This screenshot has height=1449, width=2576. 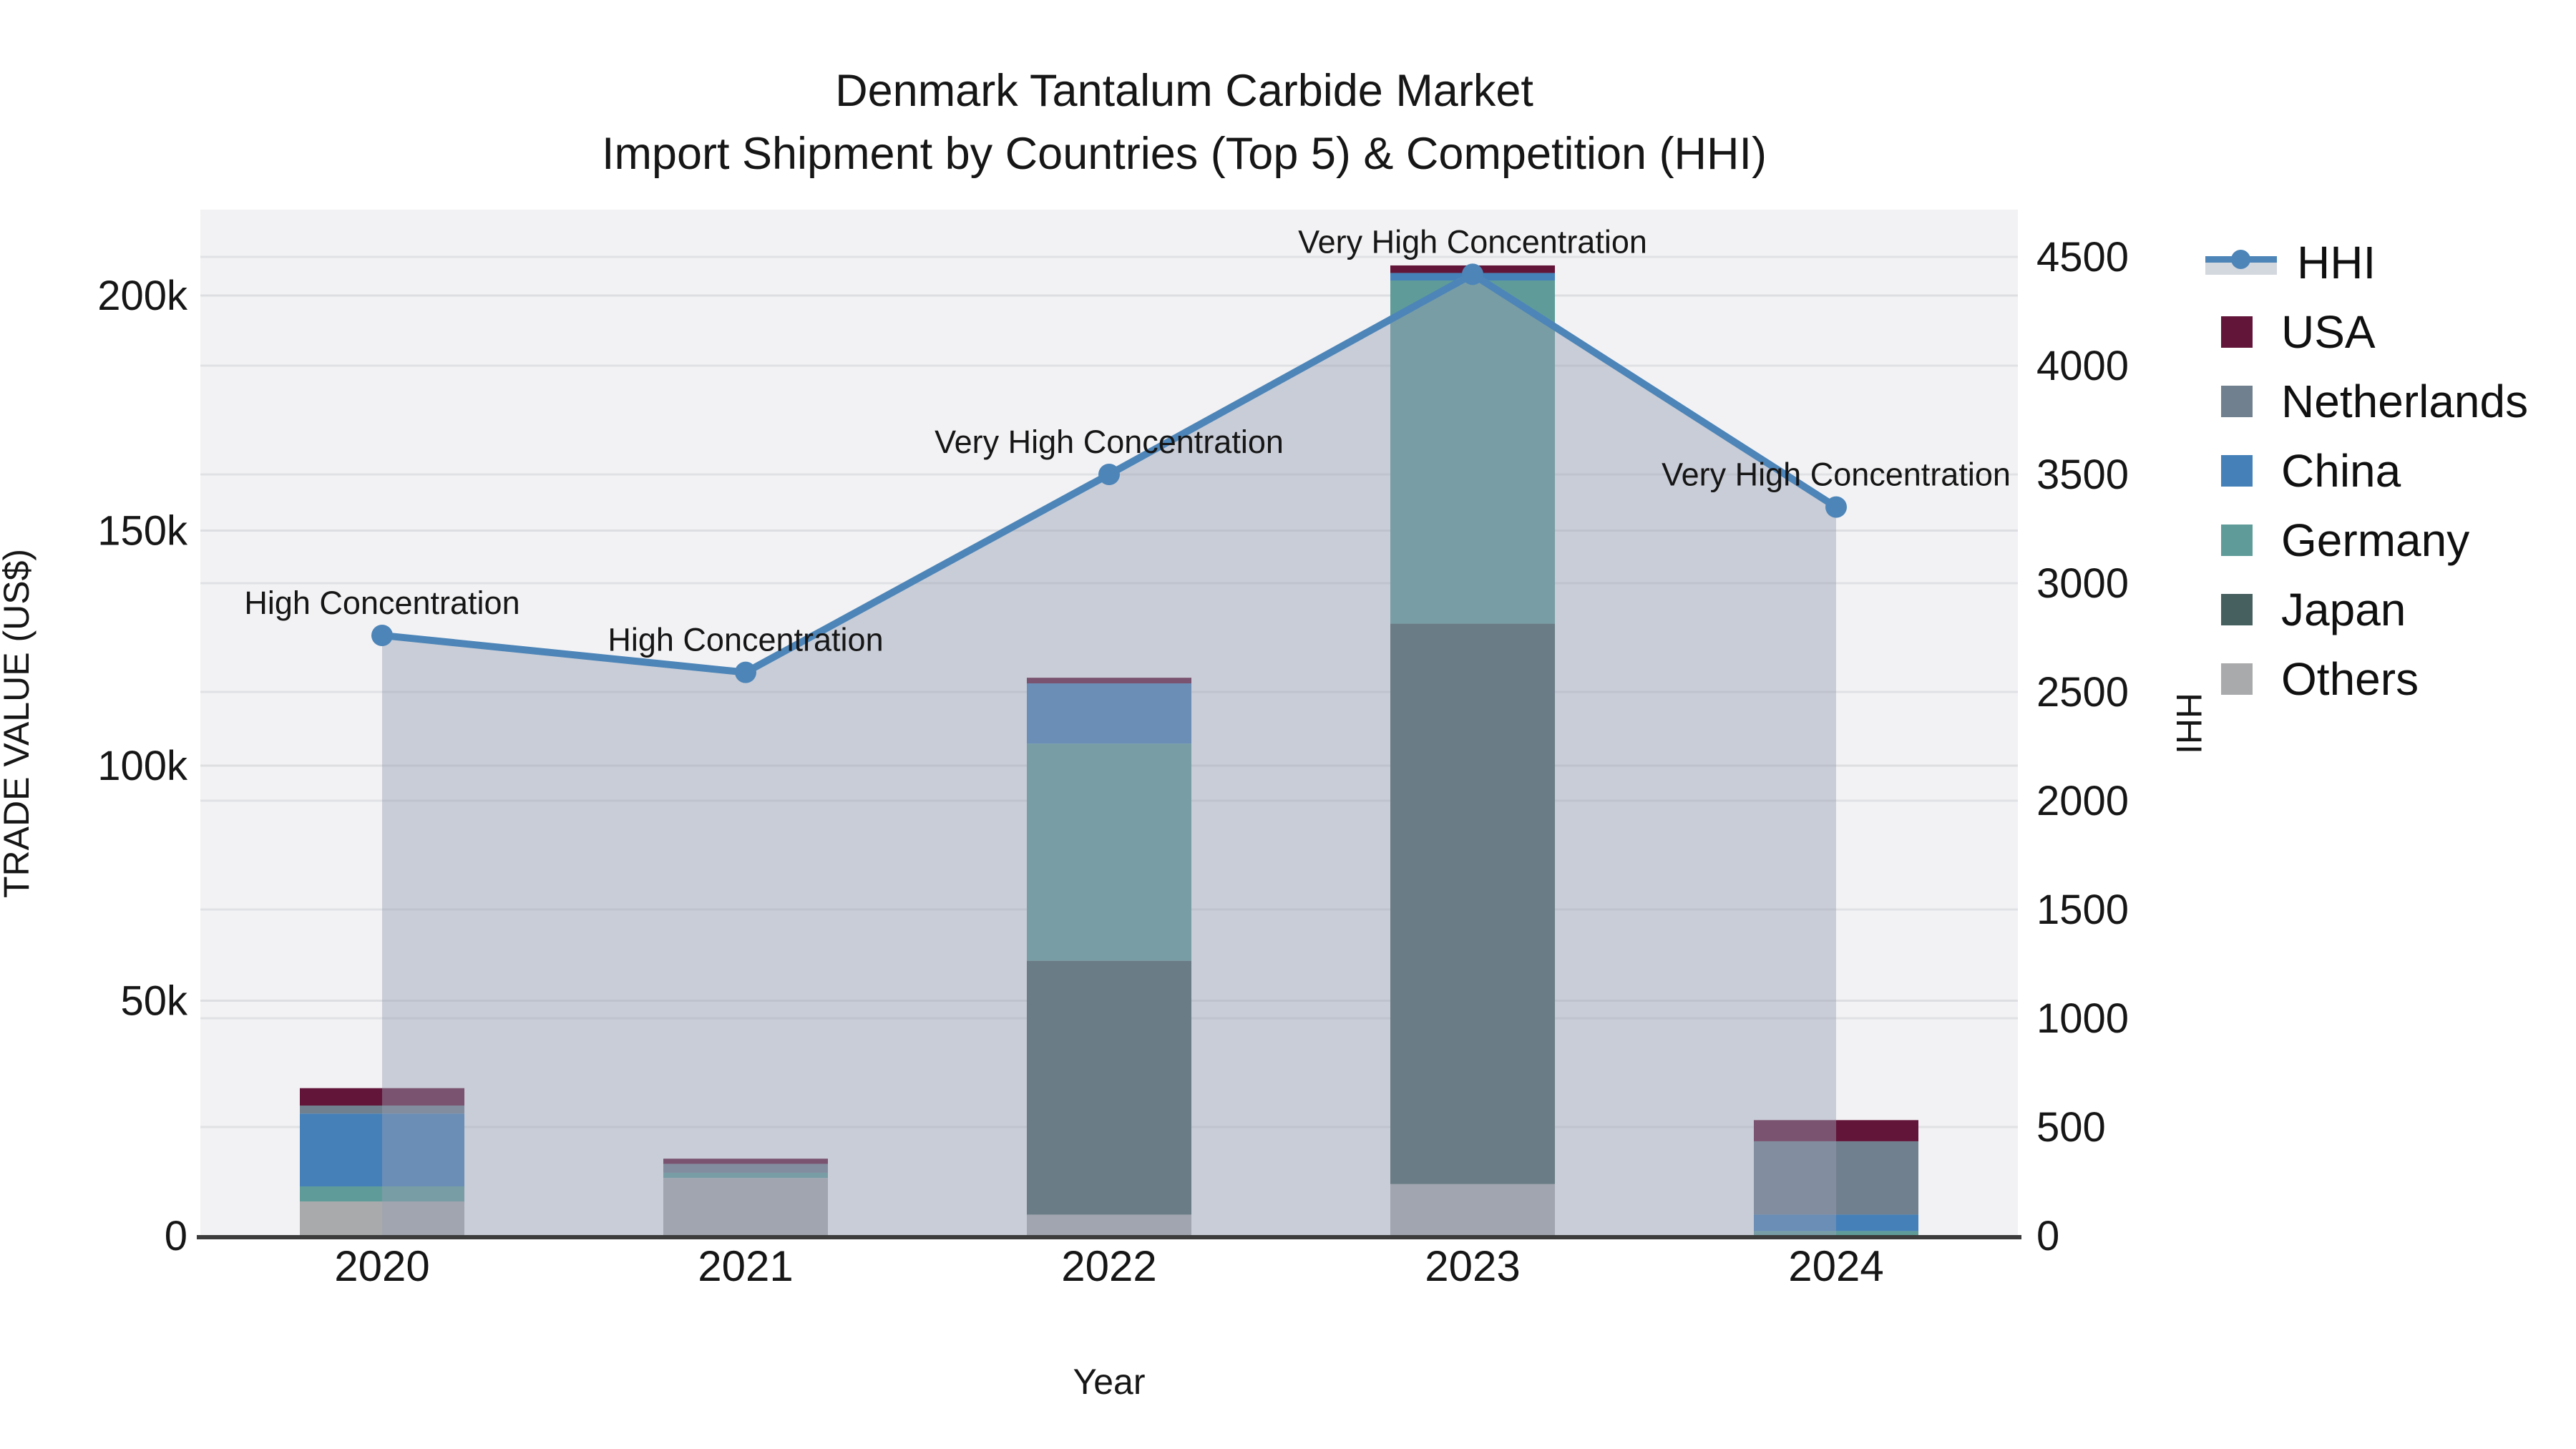 What do you see at coordinates (1109, 1225) in the screenshot?
I see `bar-segment-others-2022` at bounding box center [1109, 1225].